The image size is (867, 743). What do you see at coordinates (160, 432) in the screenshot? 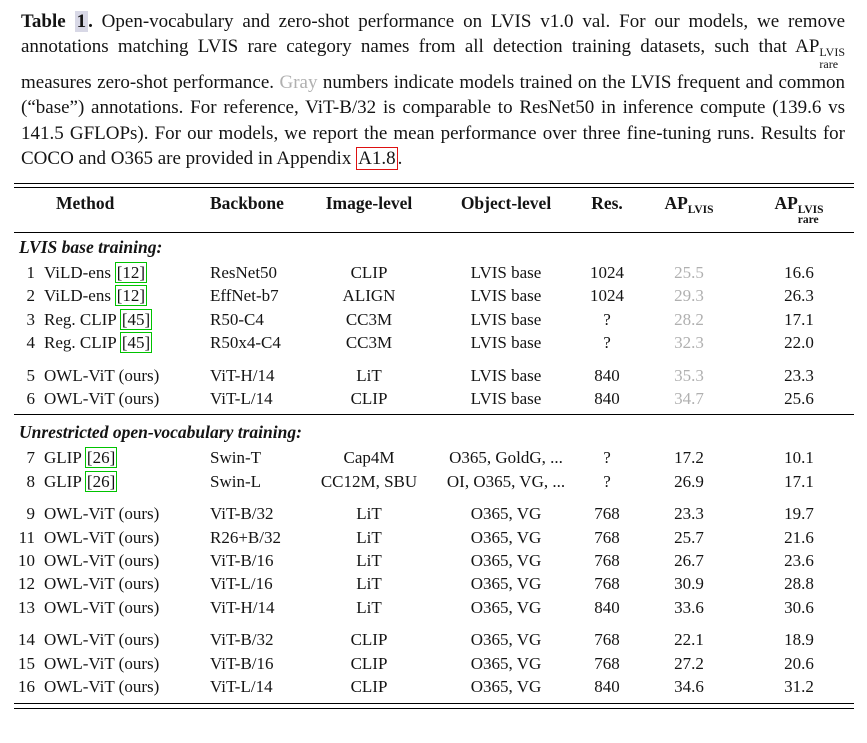
I see `section-title: Unrestricted open-vocabulary training:` at bounding box center [160, 432].